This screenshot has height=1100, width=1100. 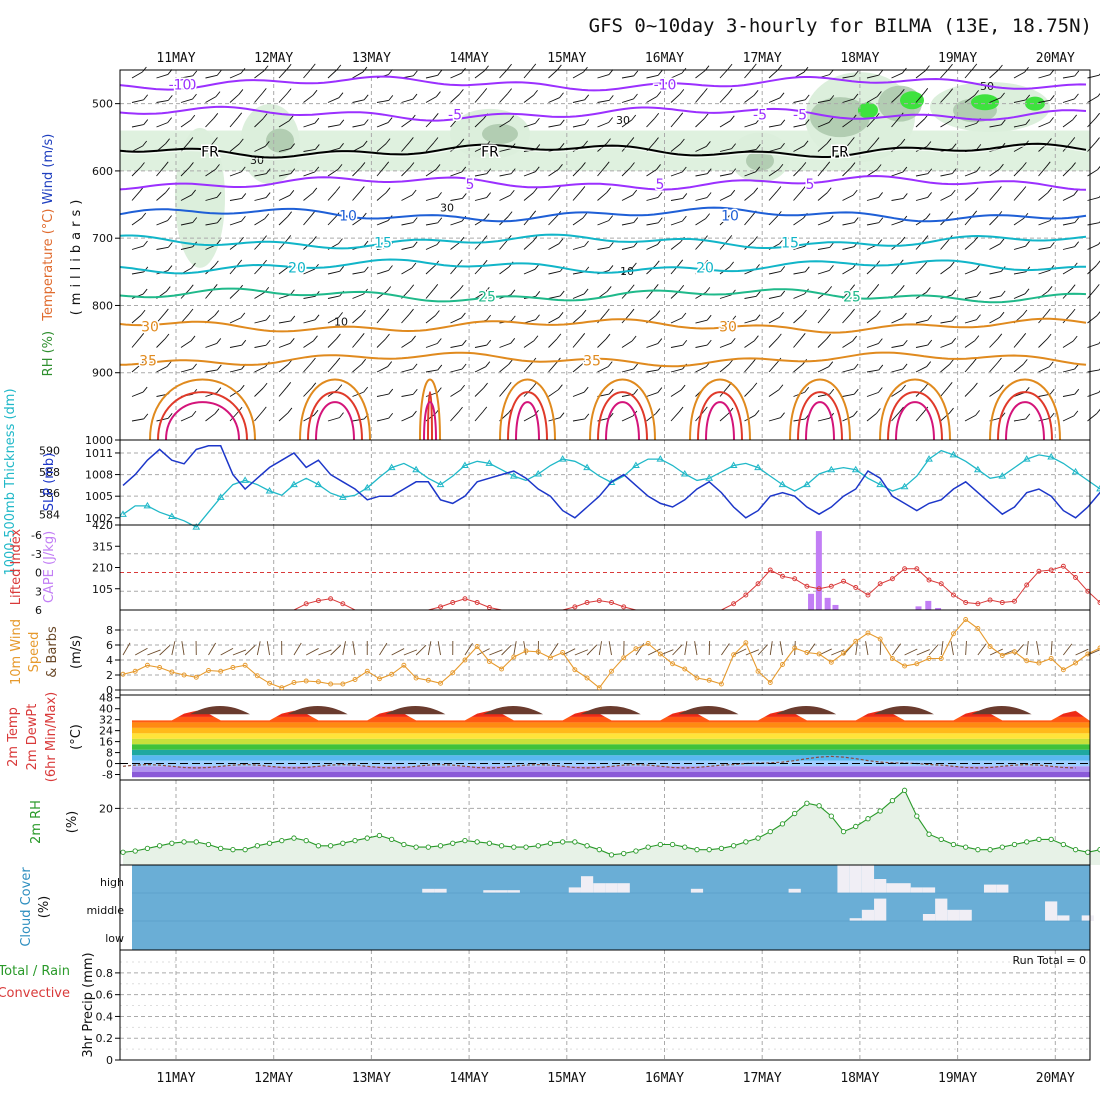 What do you see at coordinates (210, 153) in the screenshot?
I see `isotherm-label: FR` at bounding box center [210, 153].